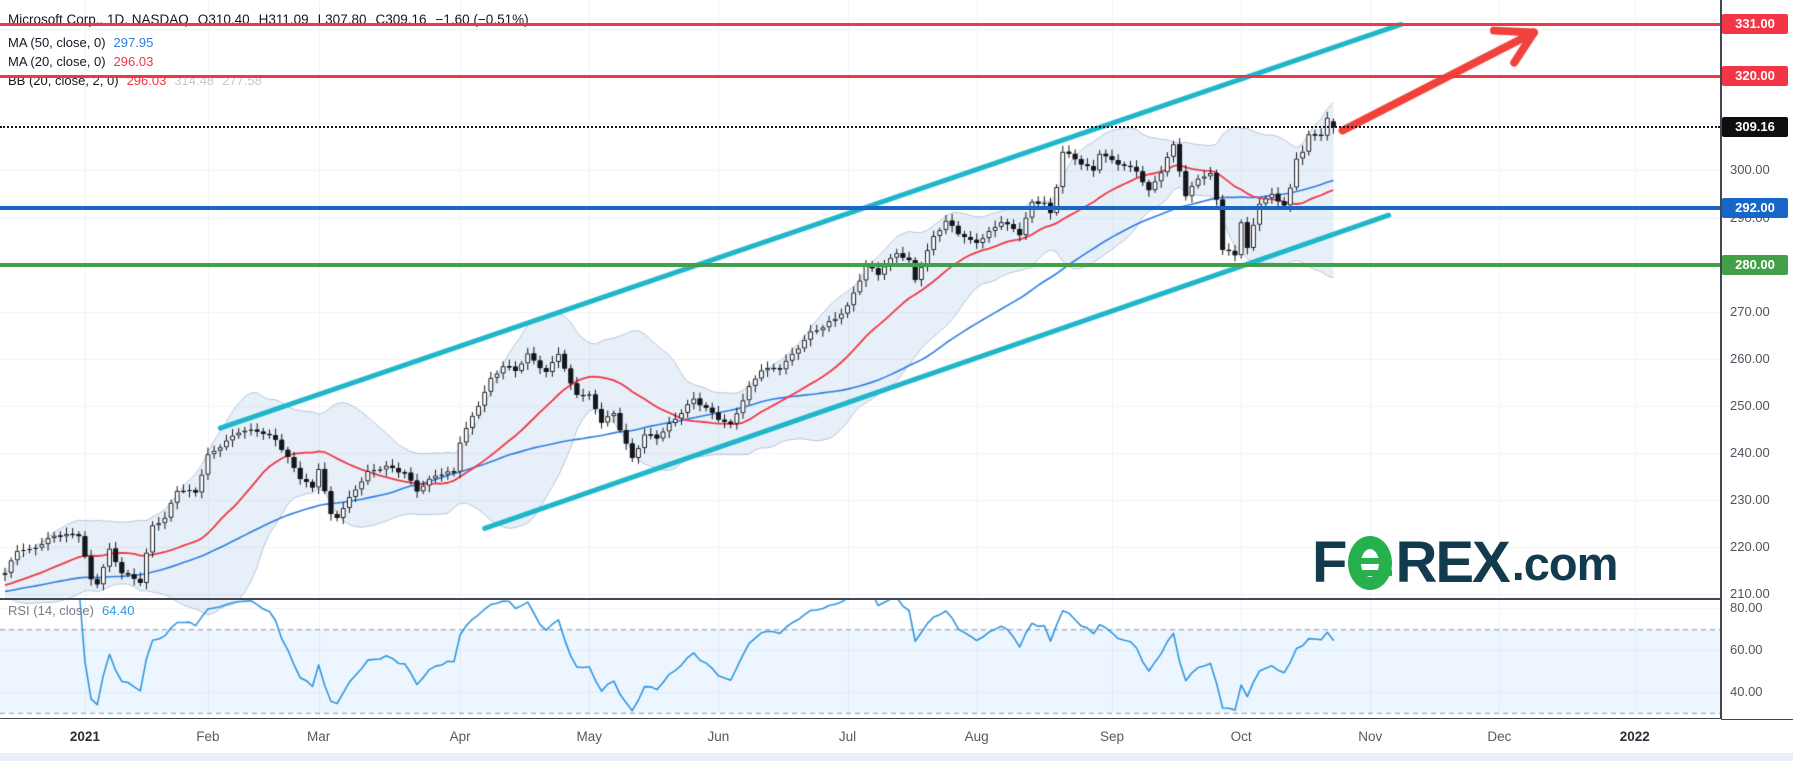 This screenshot has width=1793, height=761. What do you see at coordinates (1112, 736) in the screenshot?
I see `time-axis-month-label: Sep` at bounding box center [1112, 736].